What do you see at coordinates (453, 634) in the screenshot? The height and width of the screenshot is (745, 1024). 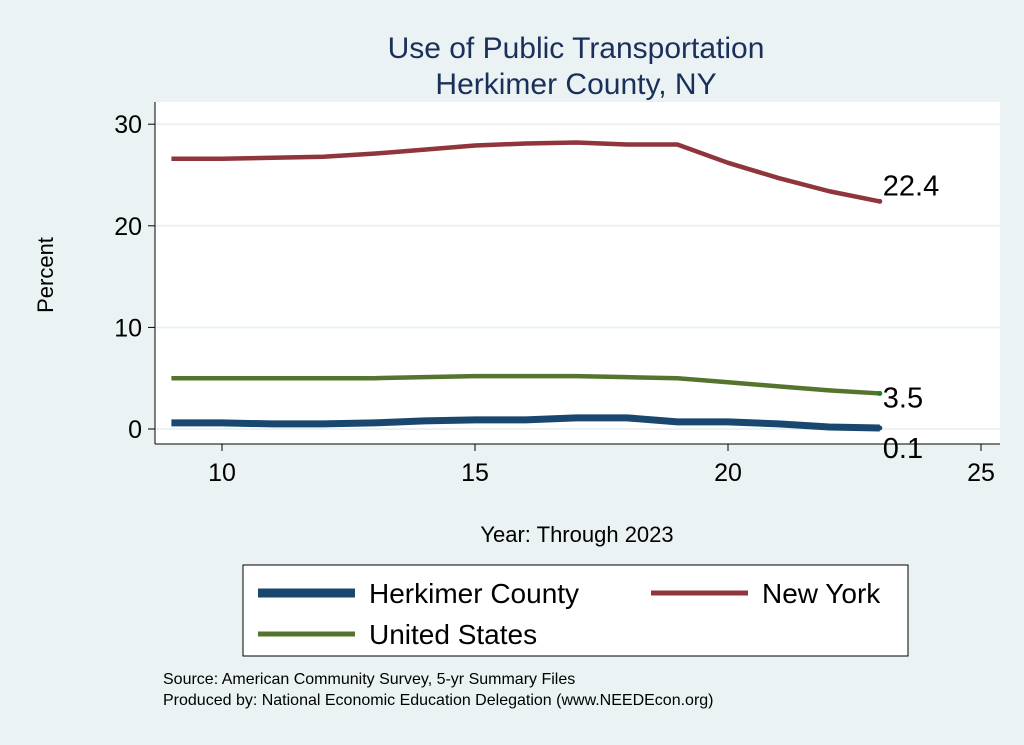 I see `legend-label: United States` at bounding box center [453, 634].